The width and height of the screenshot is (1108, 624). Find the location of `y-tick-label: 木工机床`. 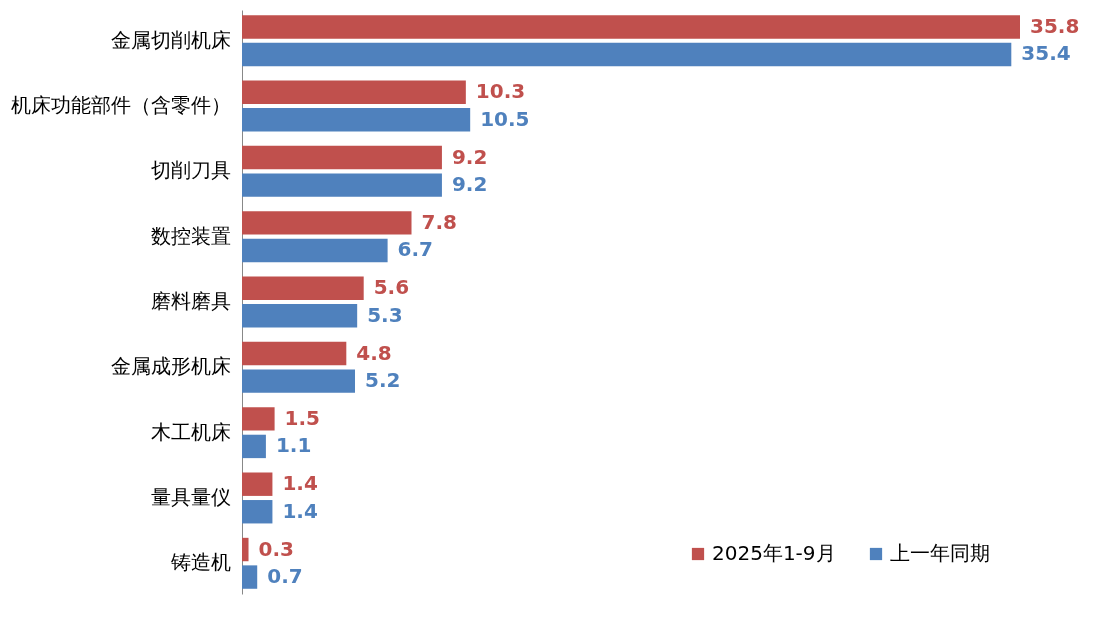

y-tick-label: 木工机床 is located at coordinates (190, 431).